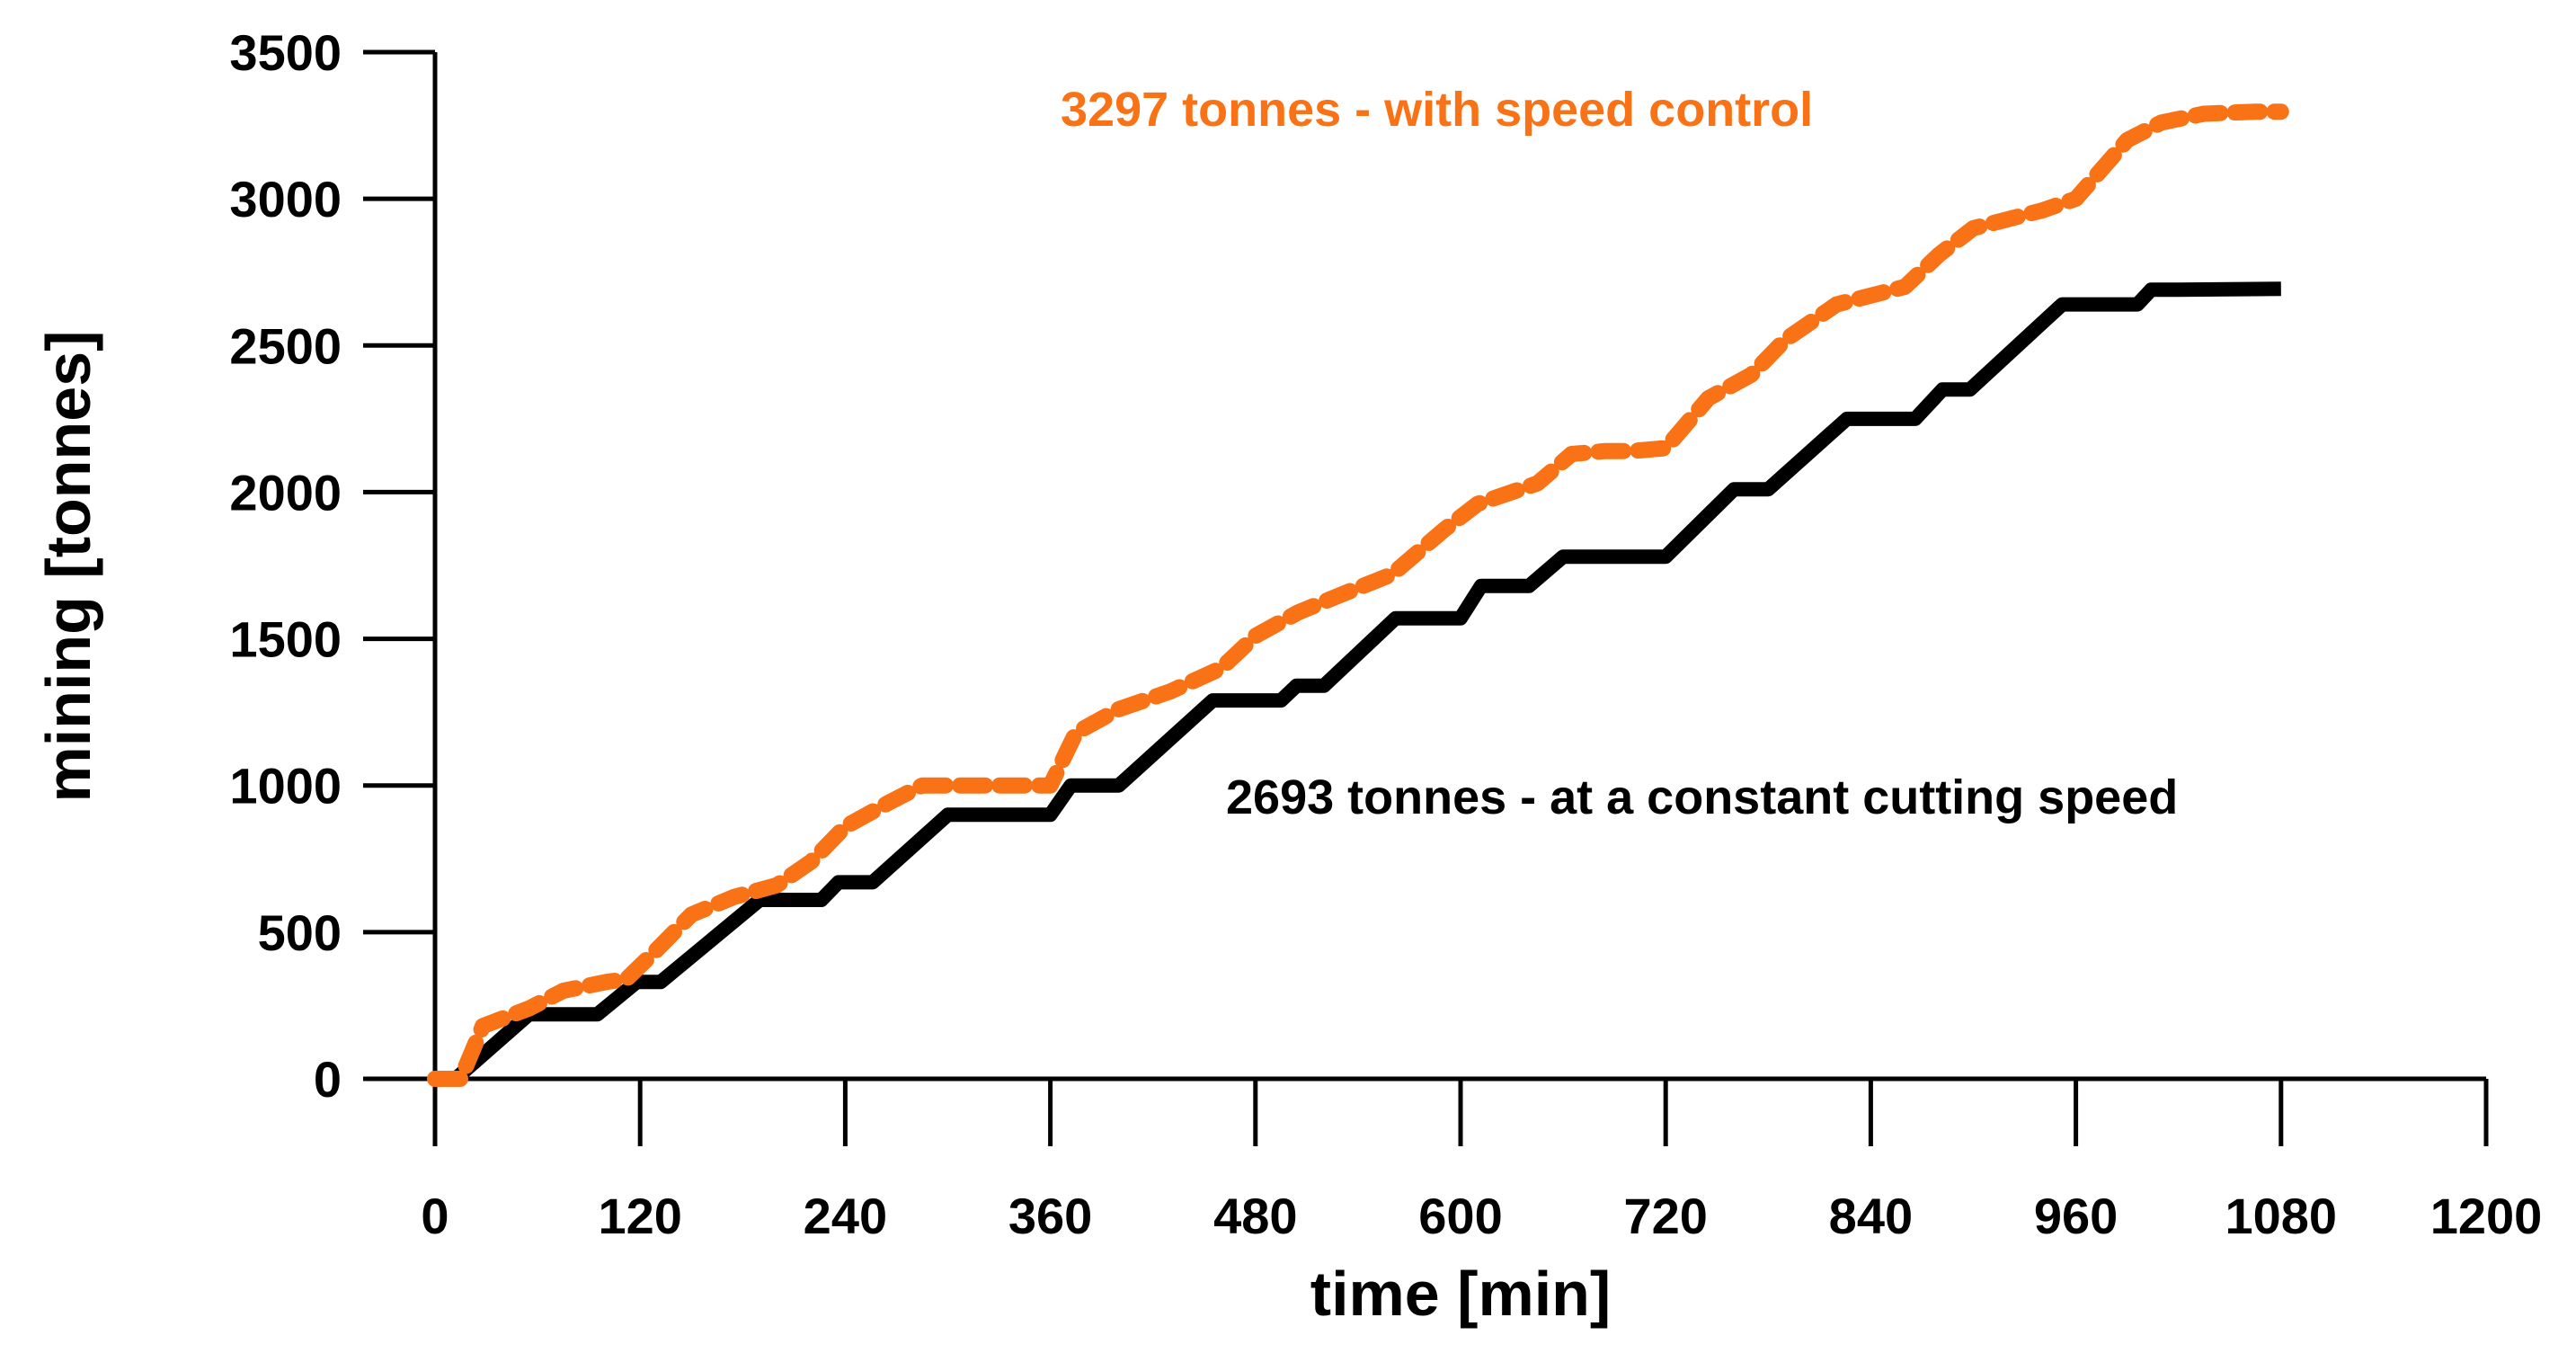 Image resolution: width=2576 pixels, height=1362 pixels. What do you see at coordinates (2076, 1216) in the screenshot?
I see `x-tick-label: 960` at bounding box center [2076, 1216].